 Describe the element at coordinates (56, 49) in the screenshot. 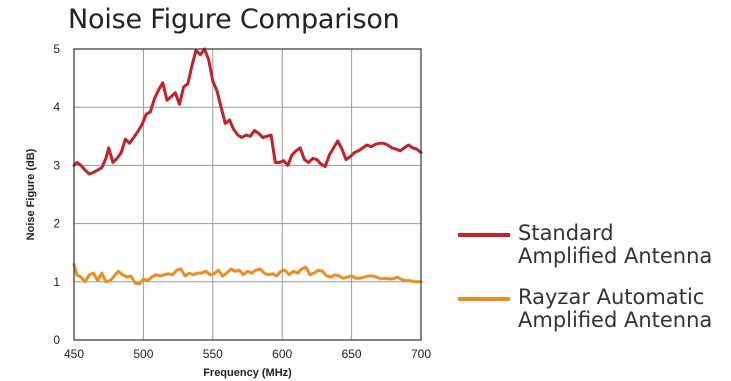

I see `y-tick-label: 5` at that location.